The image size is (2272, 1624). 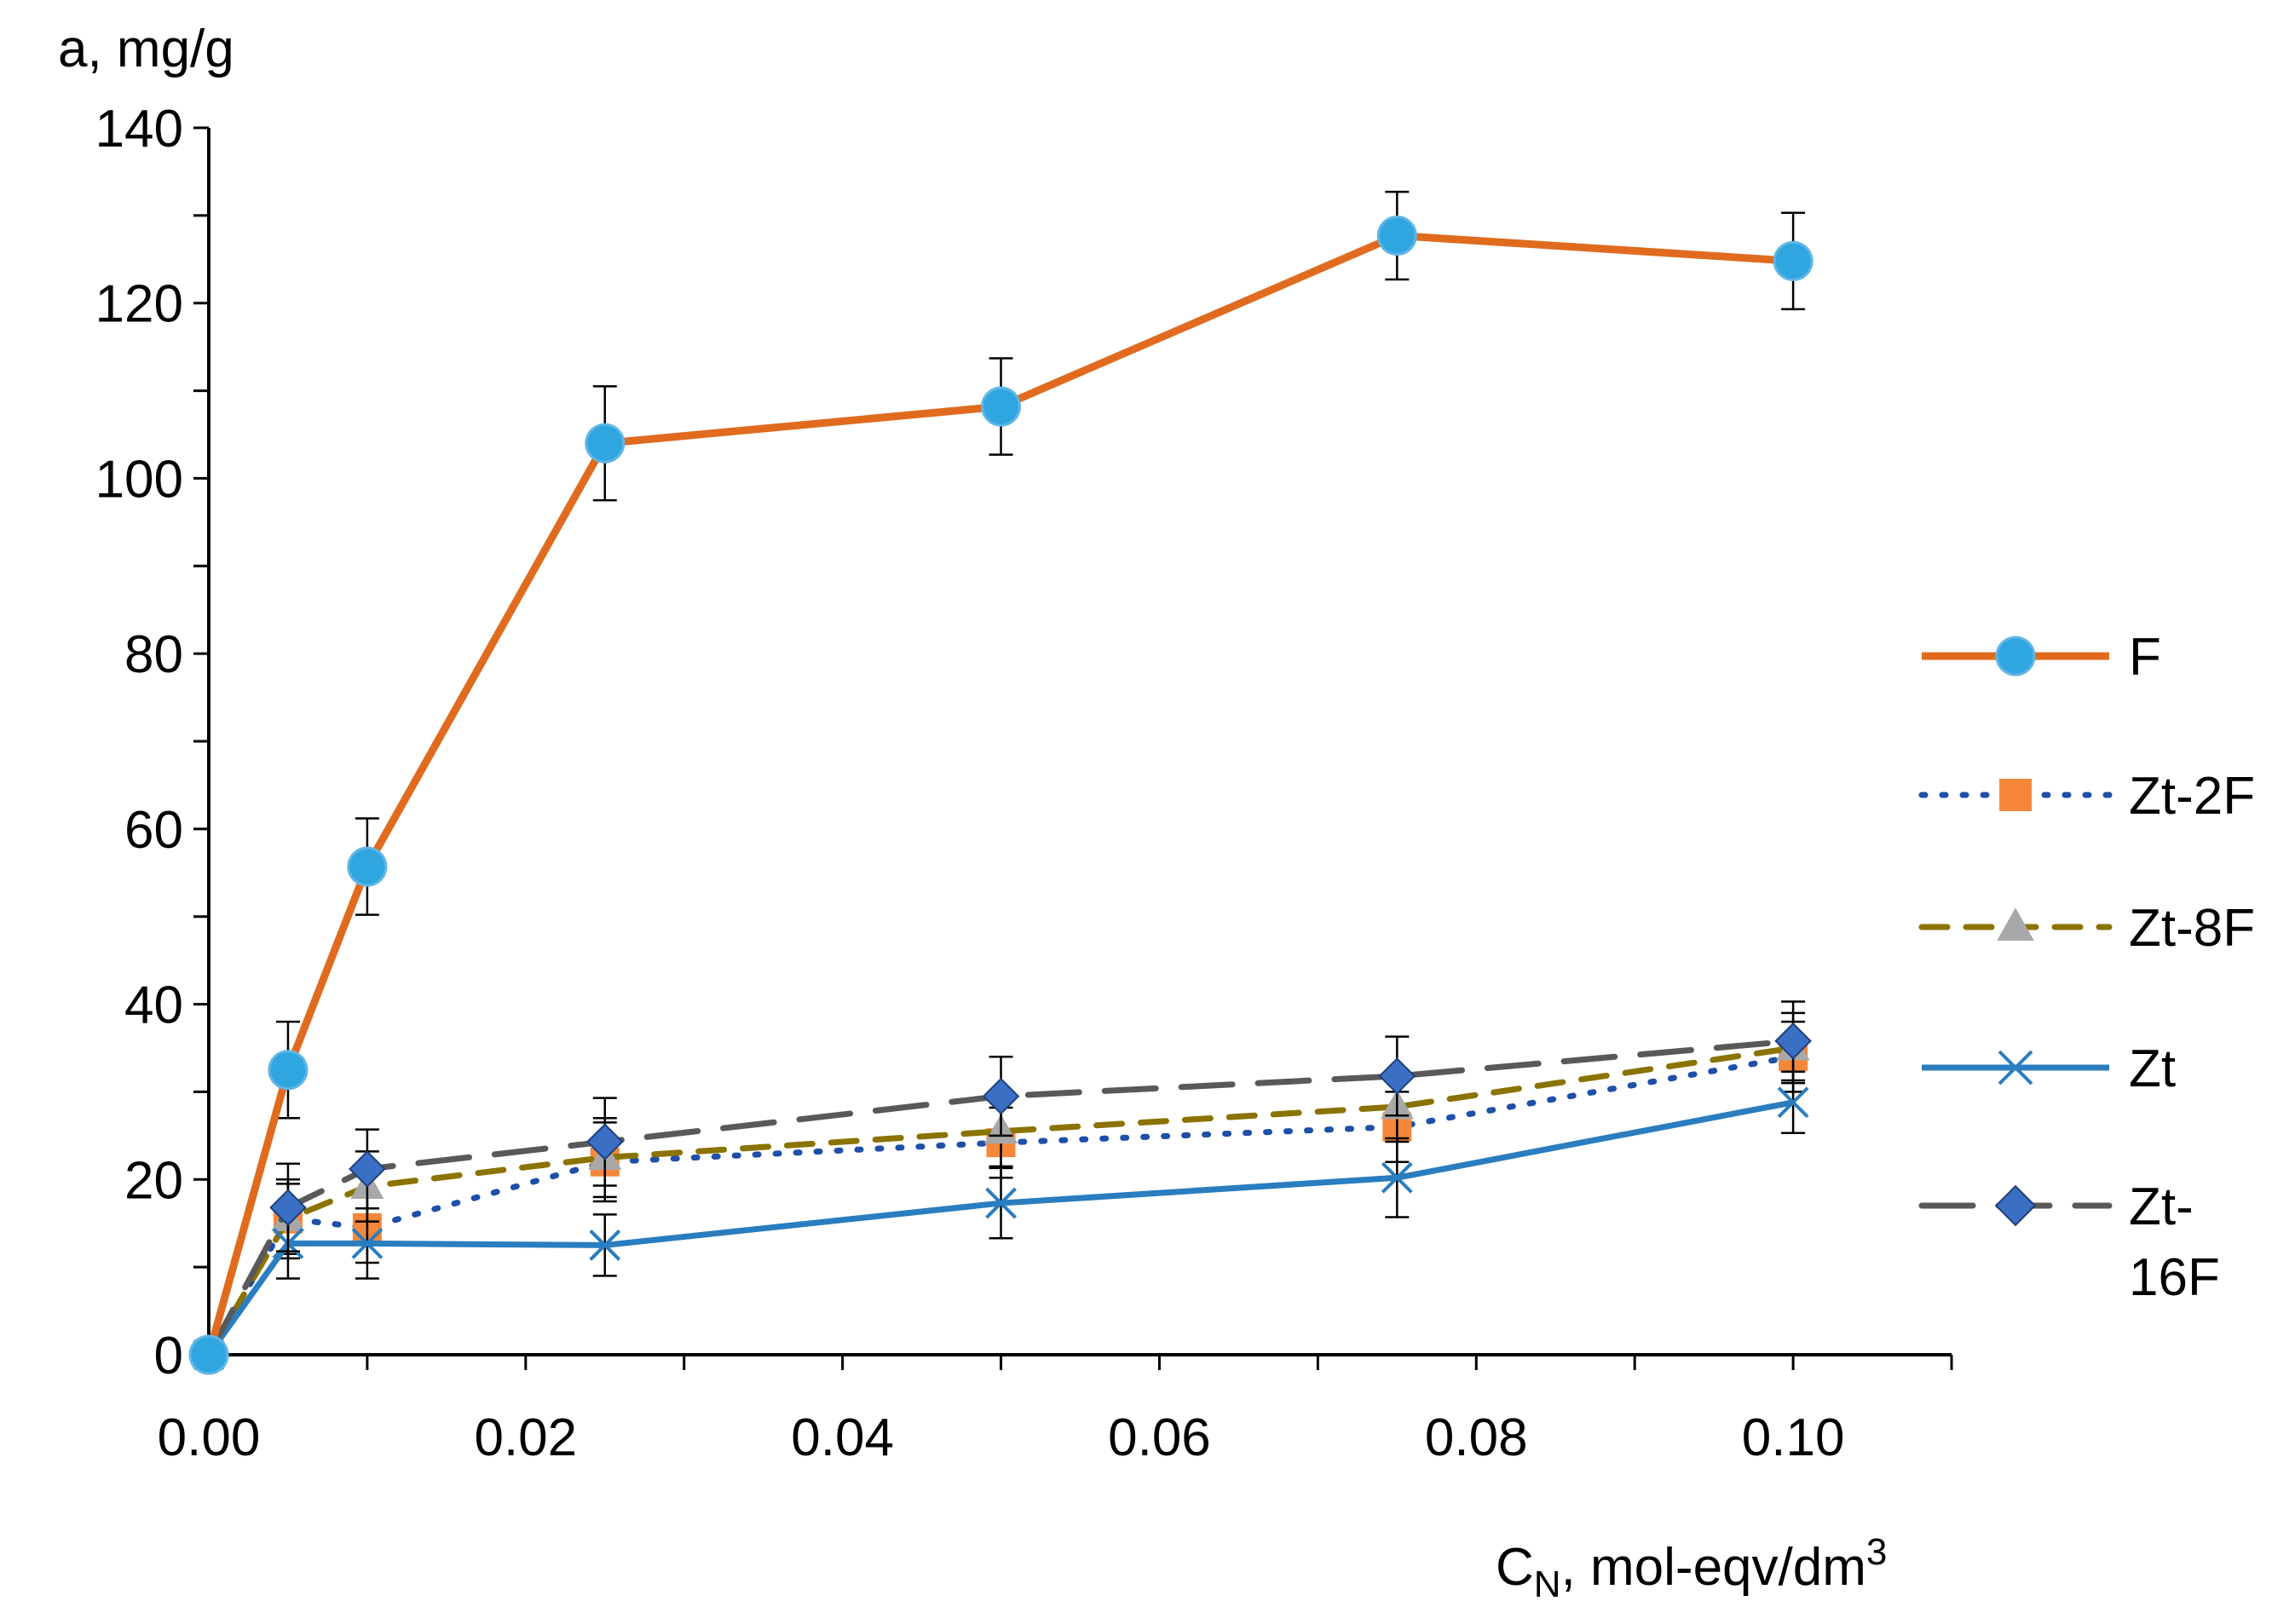 What do you see at coordinates (842, 1437) in the screenshot?
I see `x-tick-label: 0.04` at bounding box center [842, 1437].